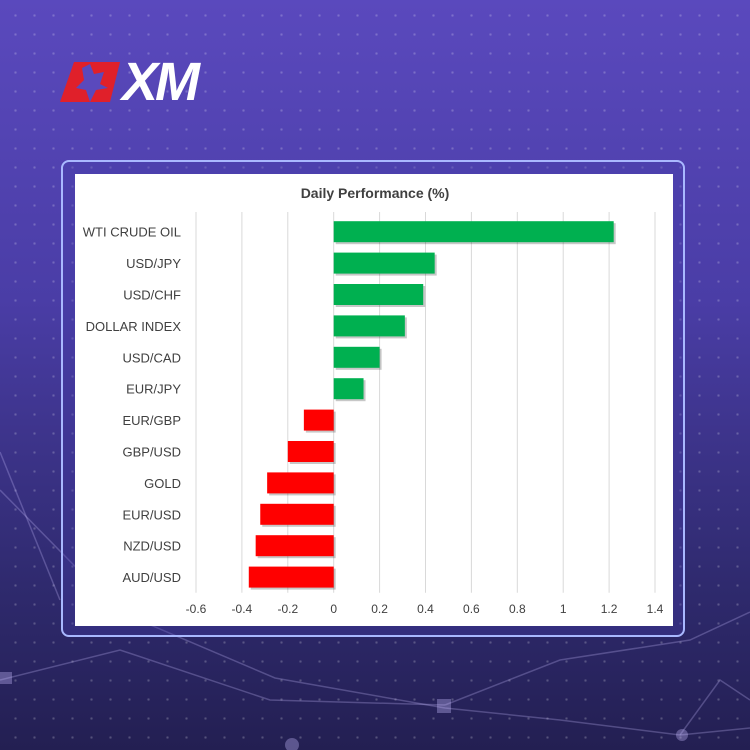 The height and width of the screenshot is (750, 750). I want to click on x-tick-label: 0.6, so click(471, 609).